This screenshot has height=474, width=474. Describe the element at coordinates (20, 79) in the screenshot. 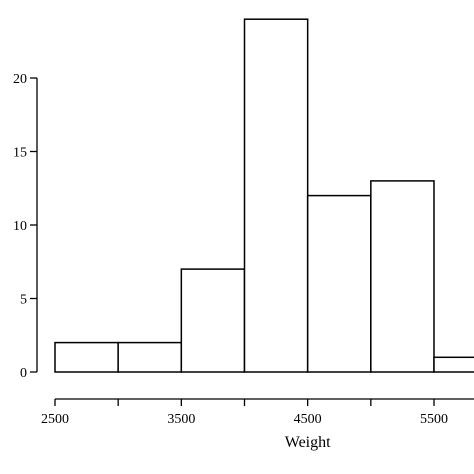

I see `y-tick-label-20: 20` at that location.